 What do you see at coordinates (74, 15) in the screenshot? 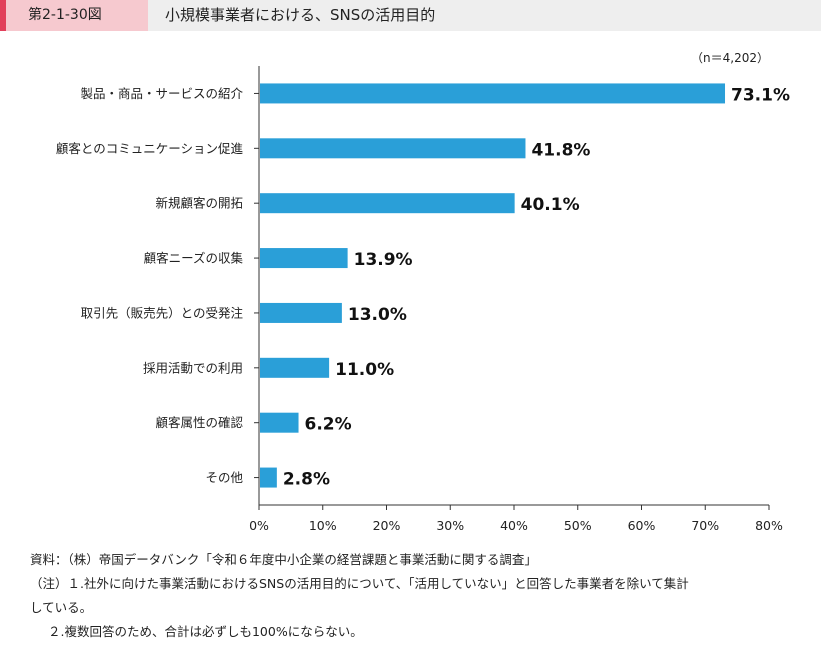
I see `figure-number: 第2-1-30図` at bounding box center [74, 15].